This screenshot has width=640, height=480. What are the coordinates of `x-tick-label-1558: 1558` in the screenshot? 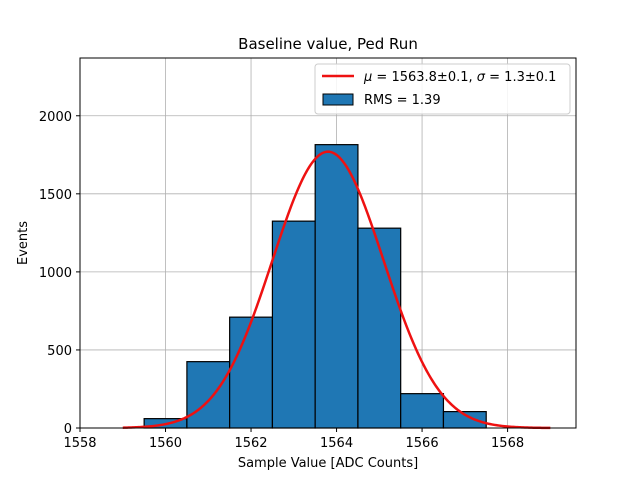 It's located at (79, 443).